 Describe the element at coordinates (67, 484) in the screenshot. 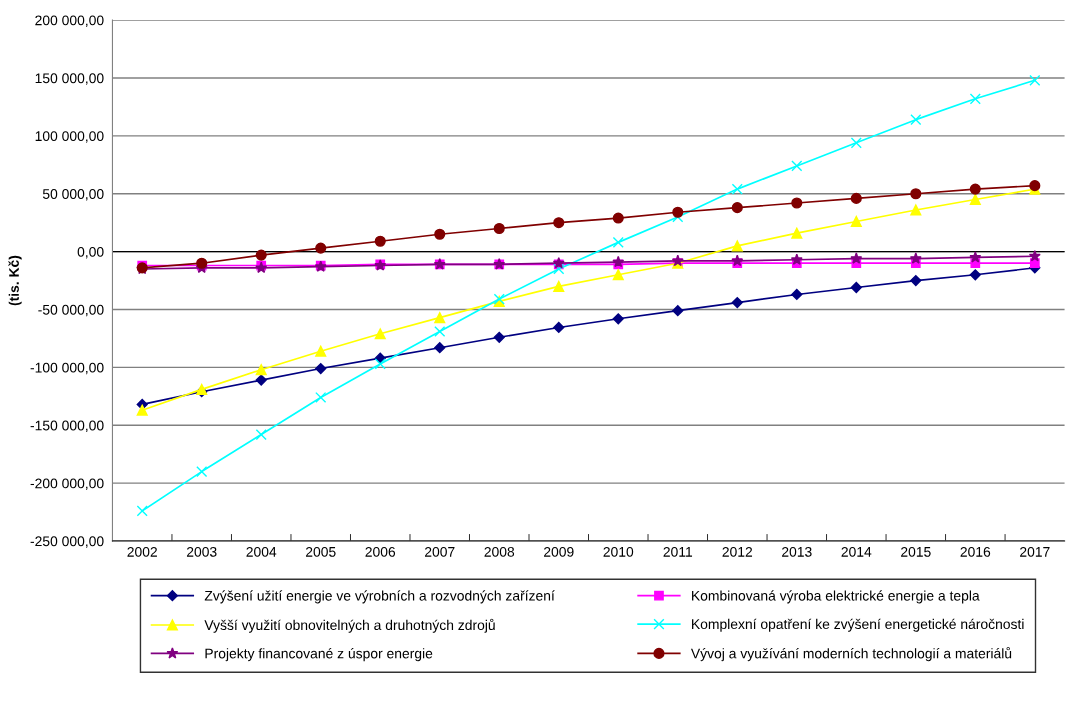

I see `y-tick-label: -200 000,00` at that location.